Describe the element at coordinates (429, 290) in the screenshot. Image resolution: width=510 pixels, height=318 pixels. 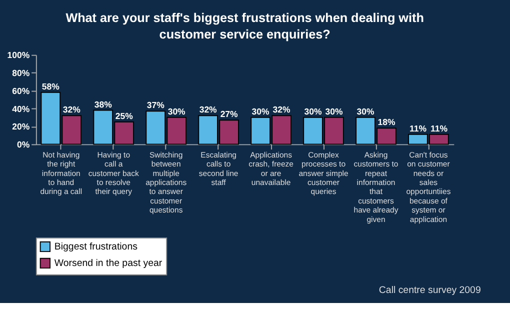
I see `text: Call centre survey 2009` at that location.